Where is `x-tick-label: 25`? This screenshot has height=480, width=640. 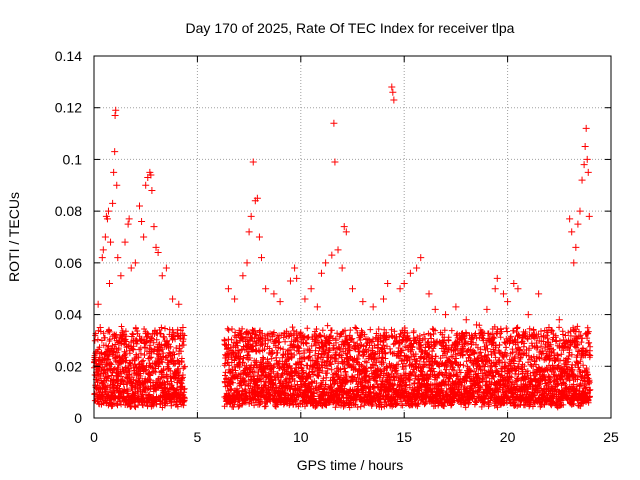 x-tick-label: 25 is located at coordinates (611, 437).